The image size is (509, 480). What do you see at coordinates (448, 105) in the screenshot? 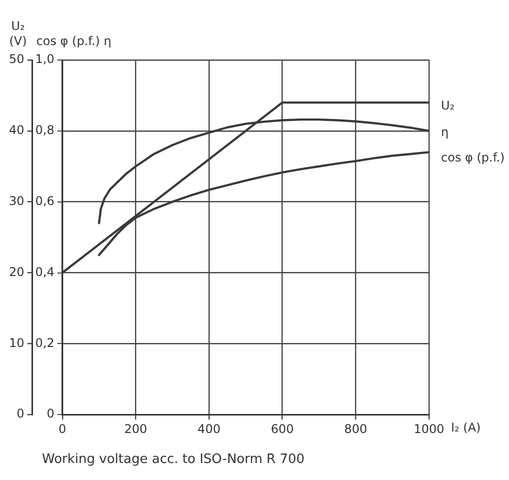
I see `series-label: U₂` at bounding box center [448, 105].